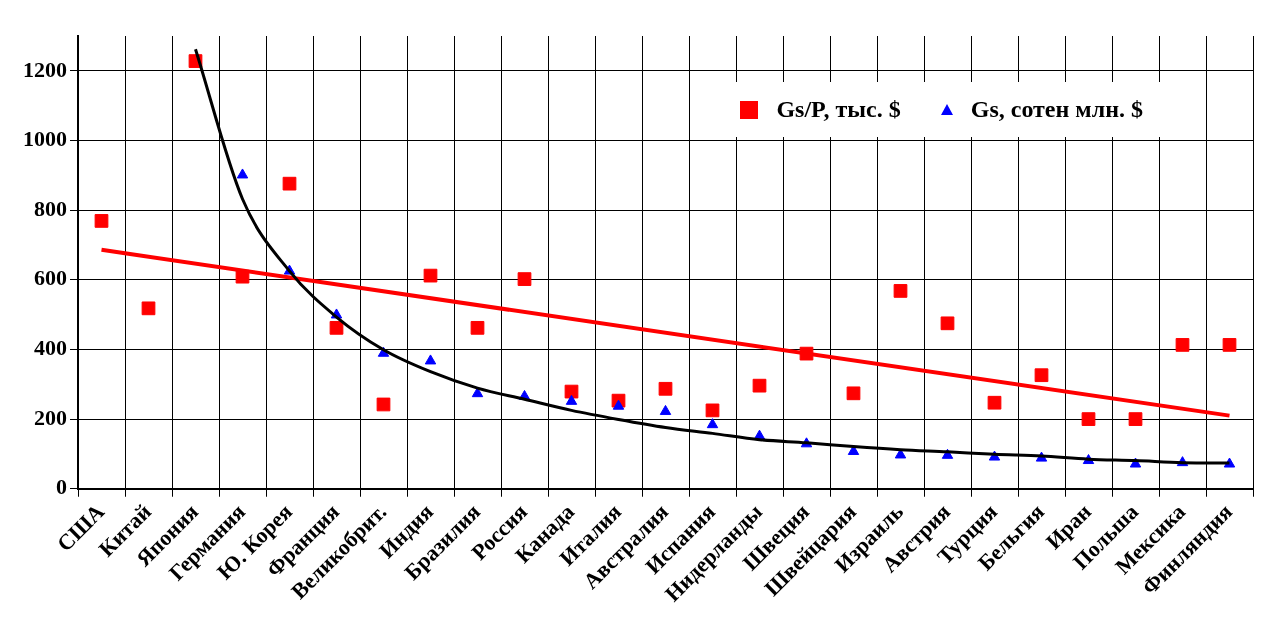 This screenshot has width=1263, height=617. Describe the element at coordinates (50, 278) in the screenshot. I see `y-tick-label: 600` at that location.